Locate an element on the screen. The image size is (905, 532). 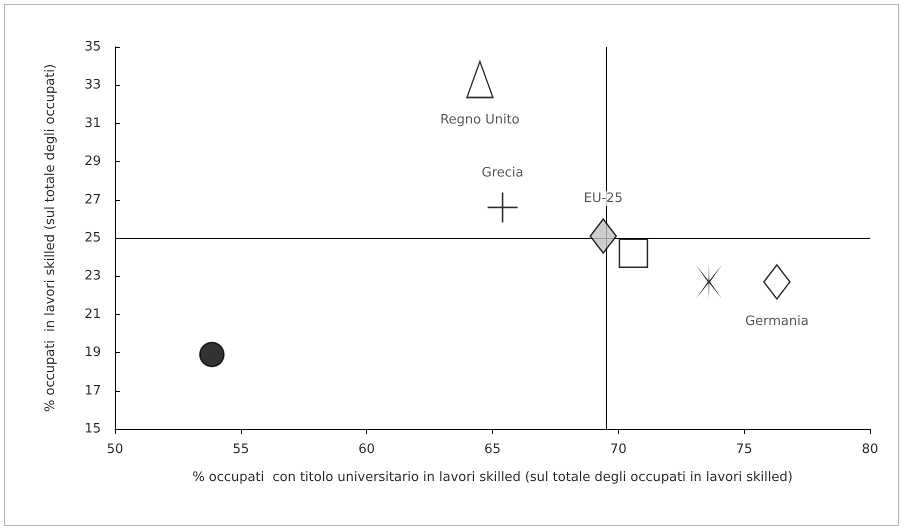
y-tick-label: 23 is located at coordinates (92, 276).